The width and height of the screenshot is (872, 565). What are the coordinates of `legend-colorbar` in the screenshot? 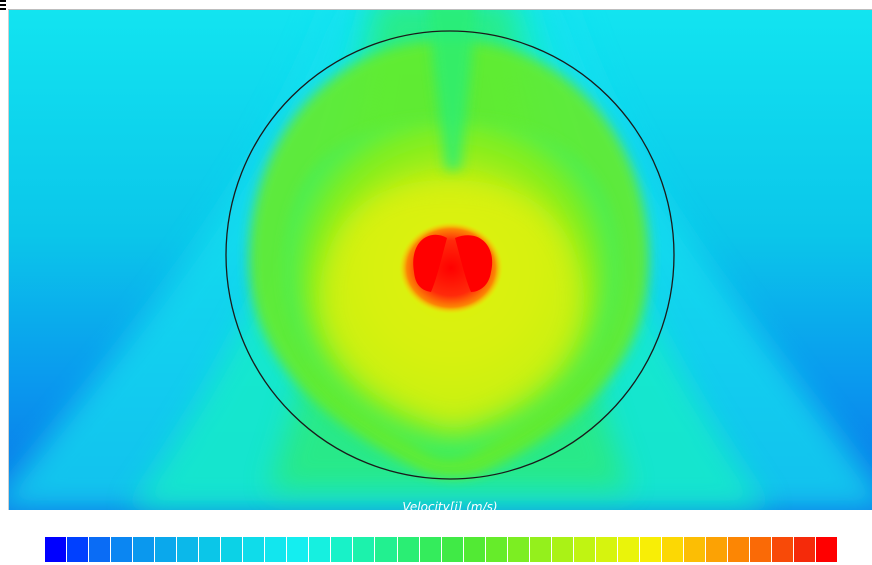 It's located at (441, 549).